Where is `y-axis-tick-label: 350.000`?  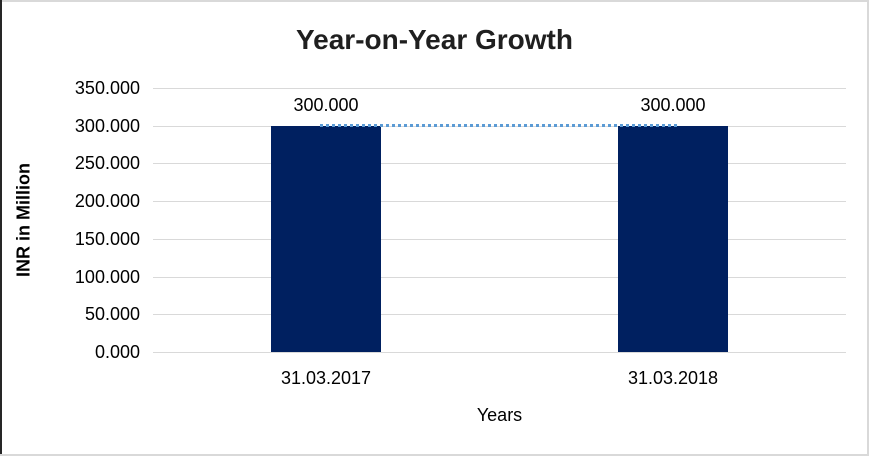 y-axis-tick-label: 350.000 is located at coordinates (107, 88).